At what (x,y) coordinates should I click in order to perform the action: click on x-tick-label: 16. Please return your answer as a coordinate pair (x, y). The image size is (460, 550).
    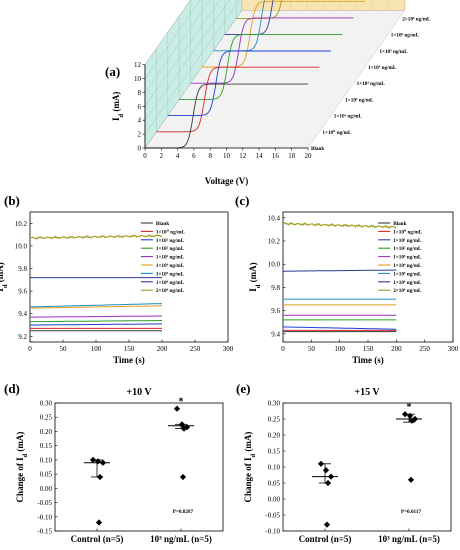
    Looking at the image, I should click on (276, 156).